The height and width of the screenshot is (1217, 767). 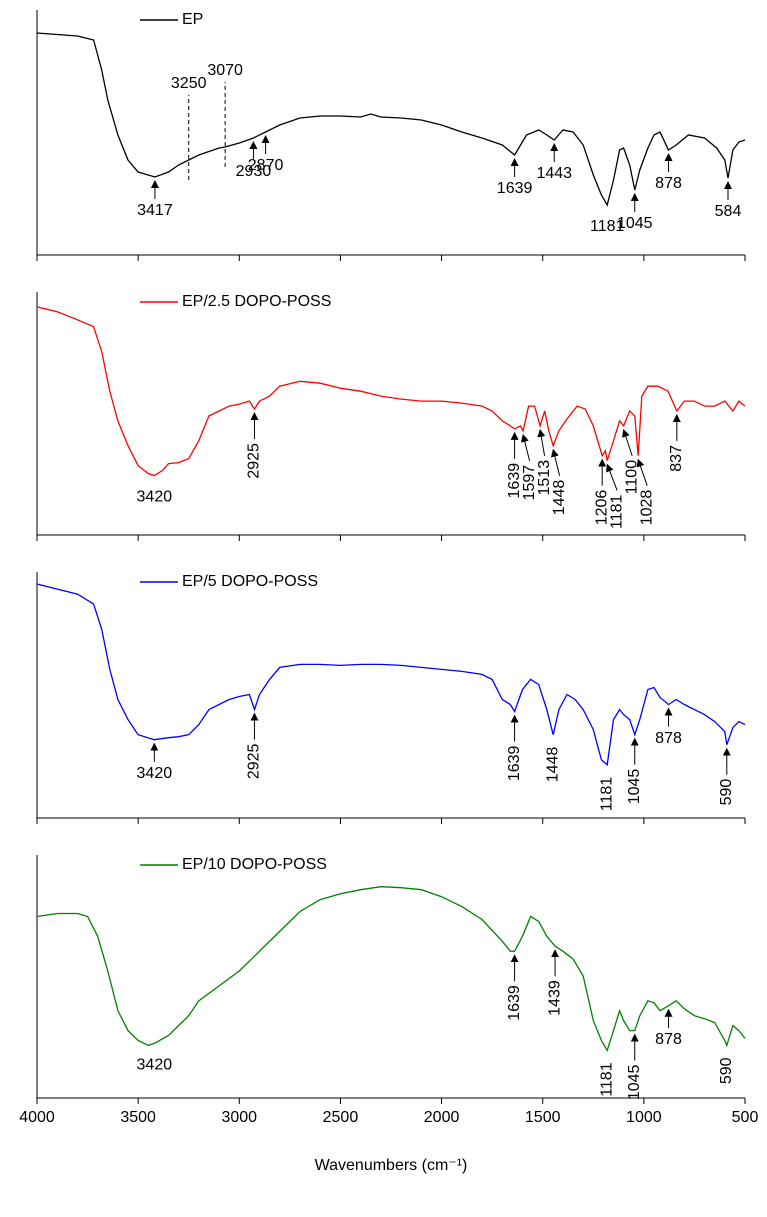 I want to click on annotation-label: 1028, so click(x=646, y=508).